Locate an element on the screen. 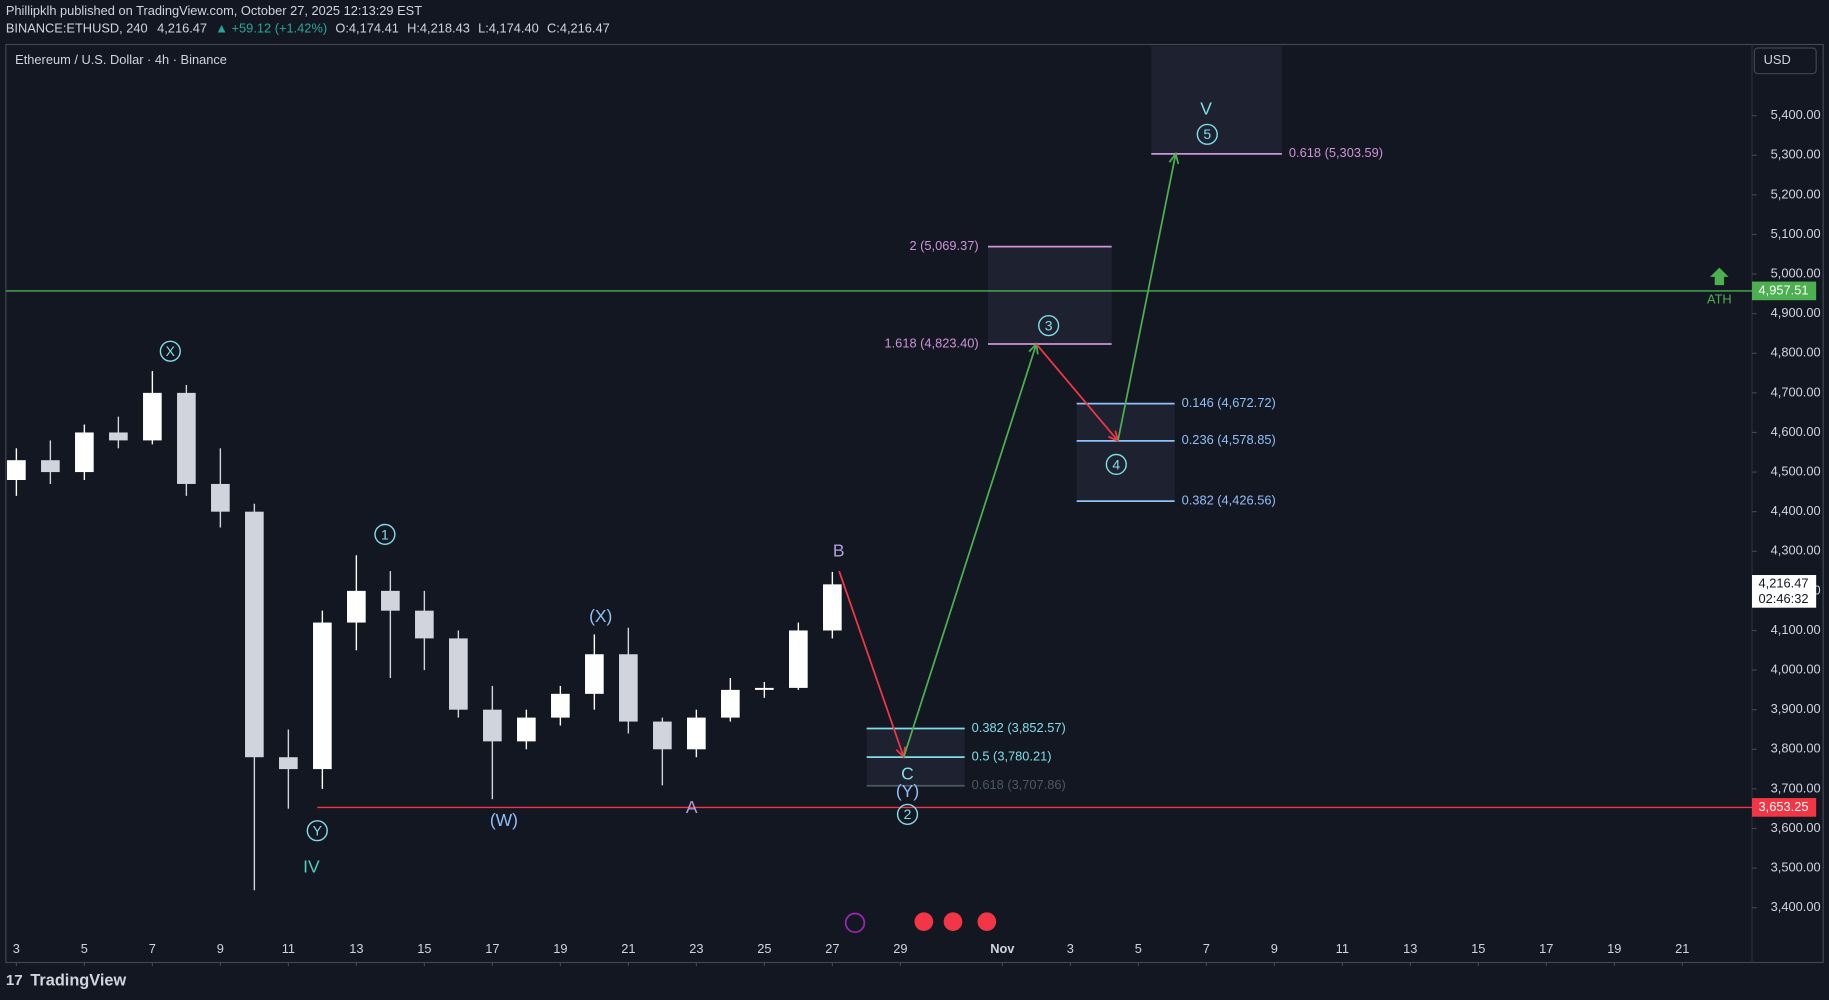 This screenshot has width=1829, height=1000. fib-label: 0.236 (4,578.85) is located at coordinates (1229, 439).